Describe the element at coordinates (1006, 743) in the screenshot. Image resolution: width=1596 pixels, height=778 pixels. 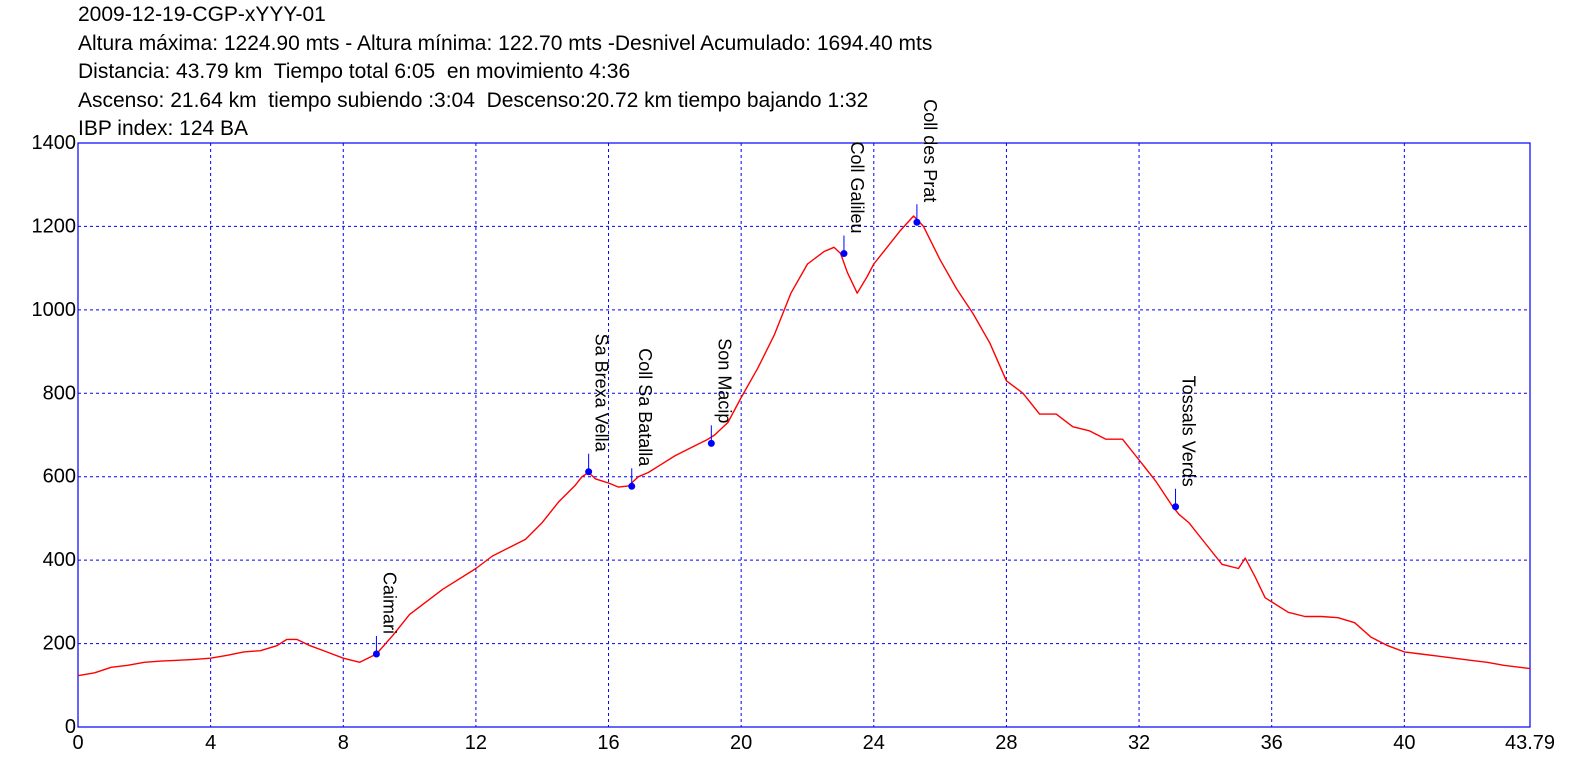
I see `x-tick-label: 28` at that location.